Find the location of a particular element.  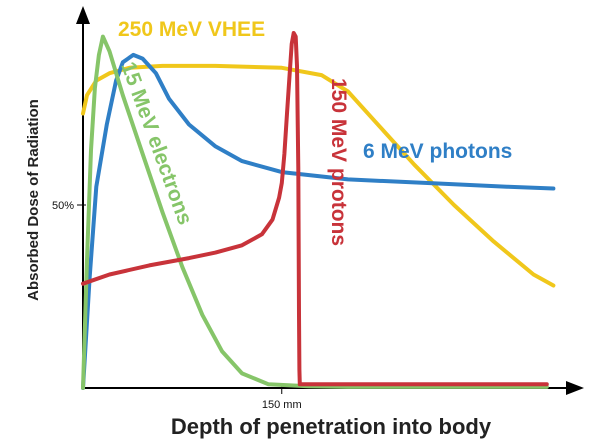

x-axis-arrowhead is located at coordinates (575, 388).